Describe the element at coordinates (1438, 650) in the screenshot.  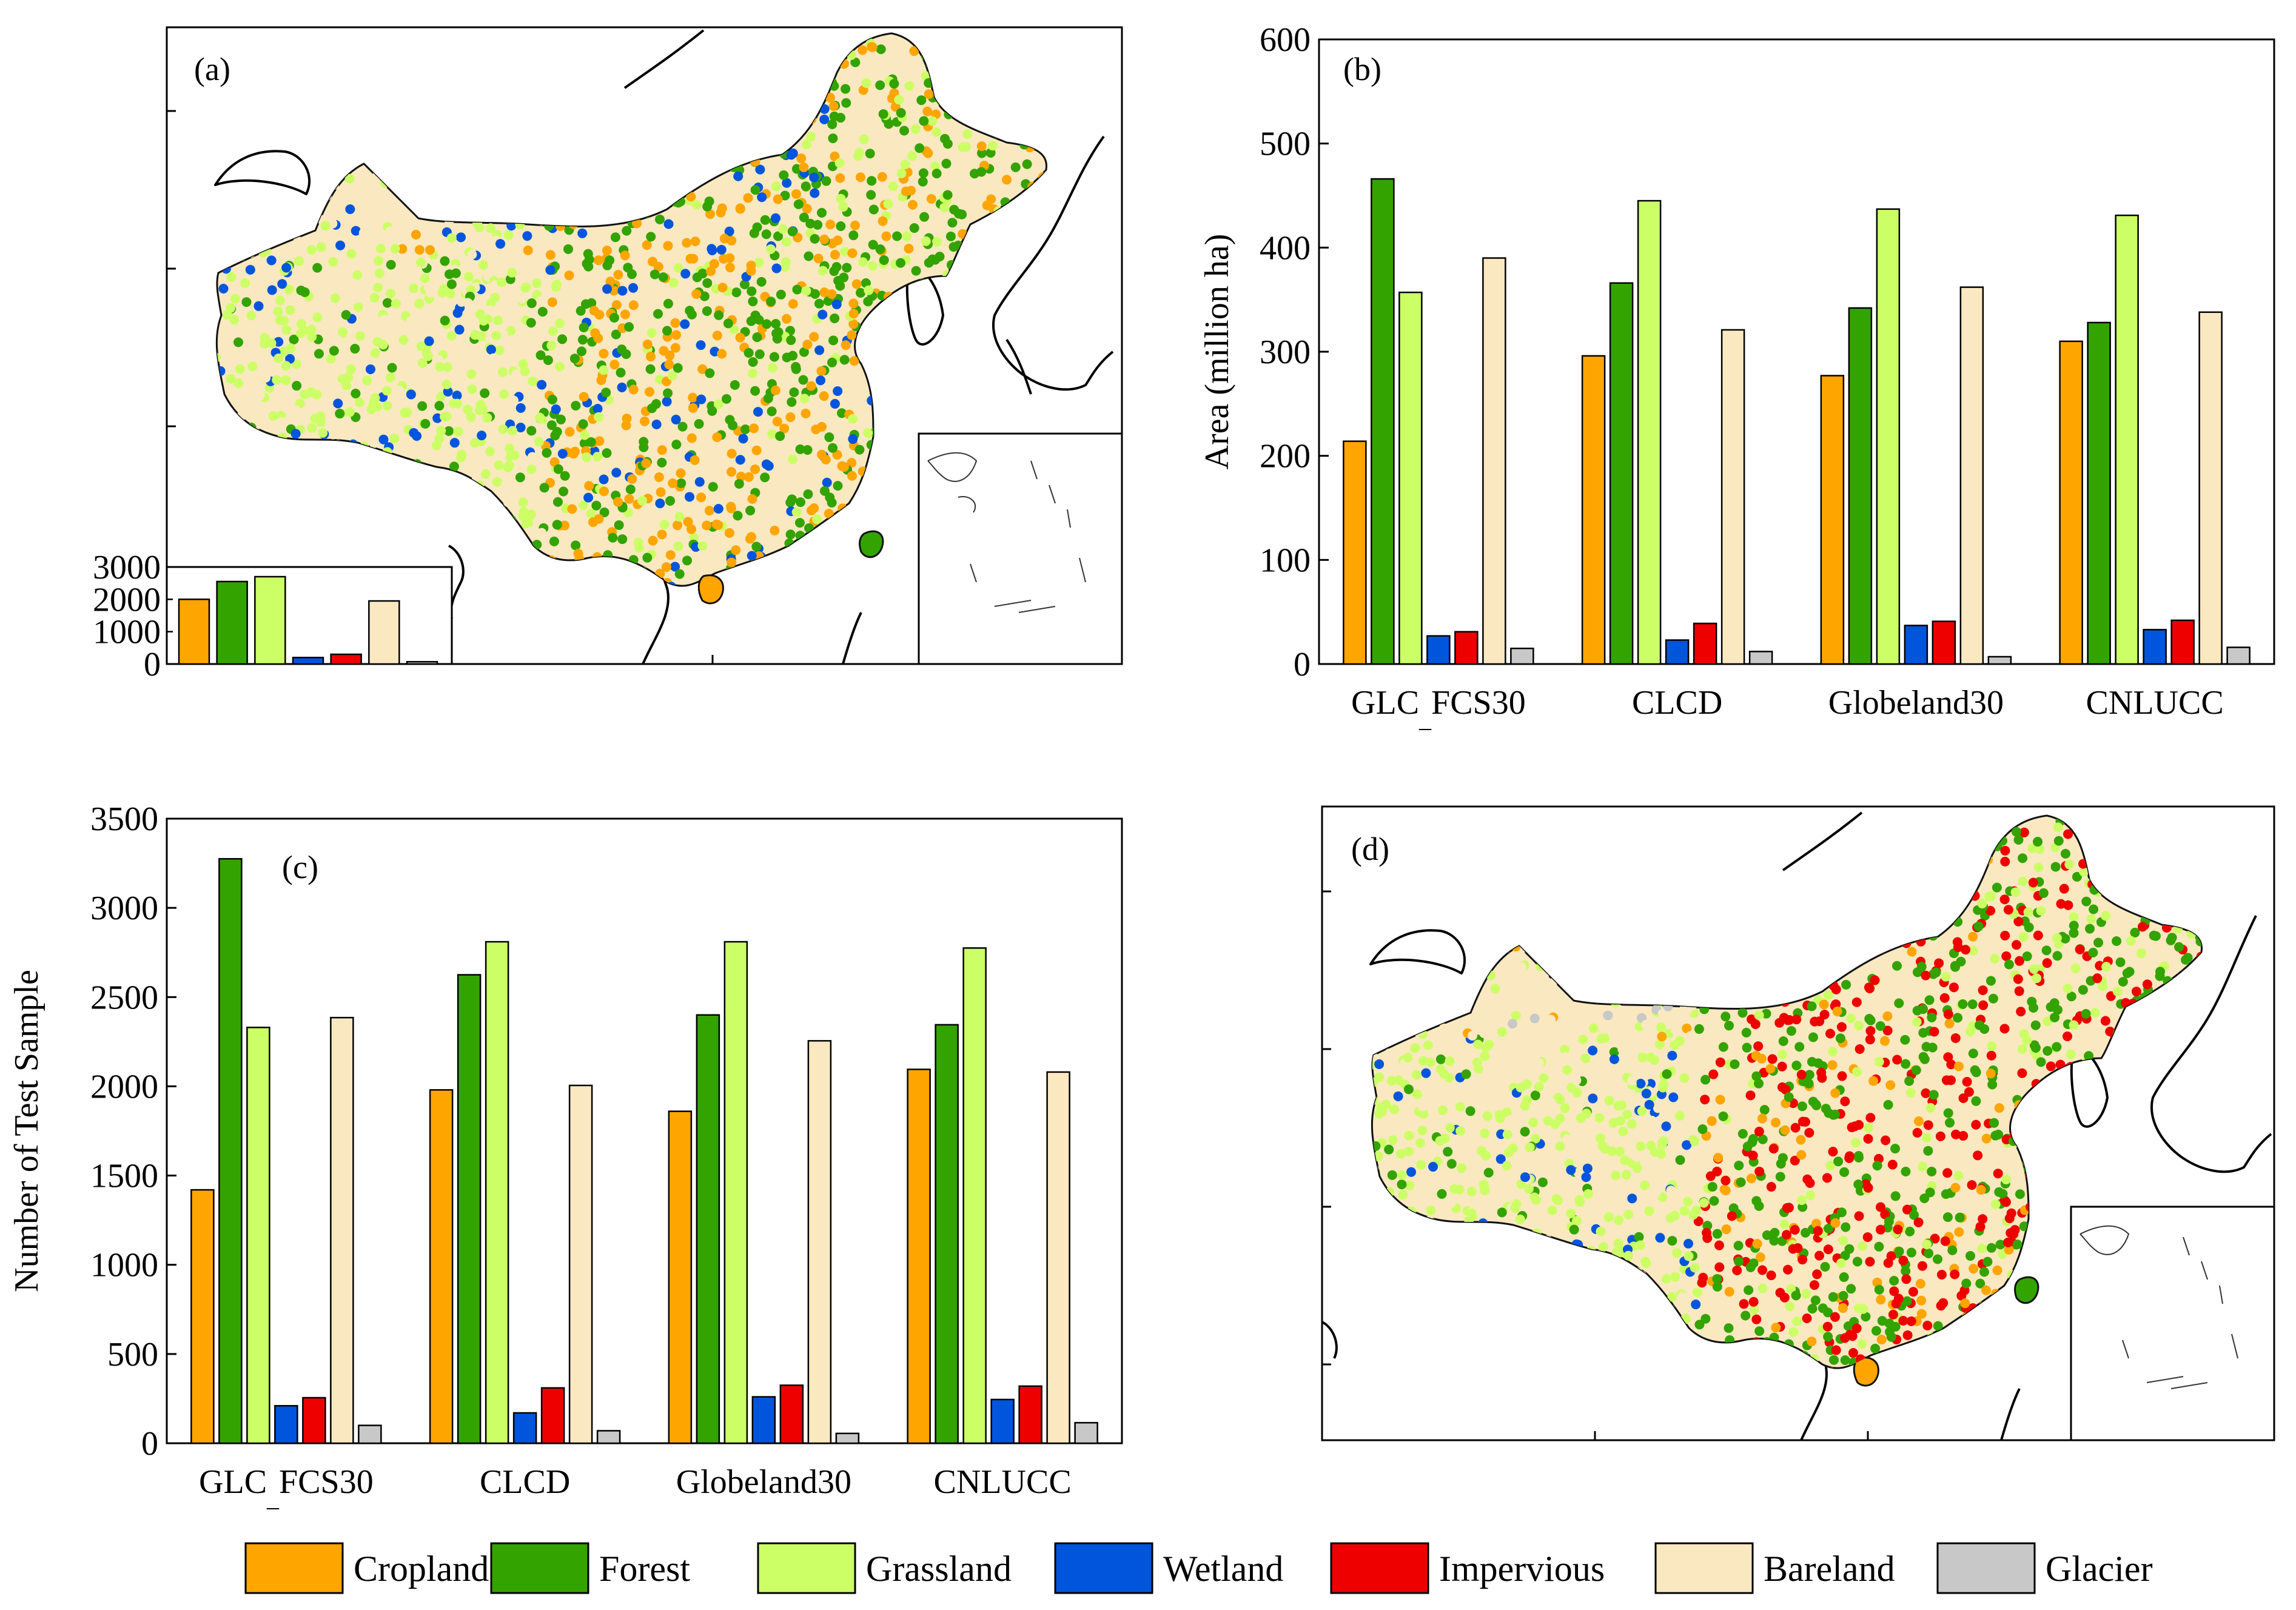
I see `bar-wetland-glc-fcs30` at that location.